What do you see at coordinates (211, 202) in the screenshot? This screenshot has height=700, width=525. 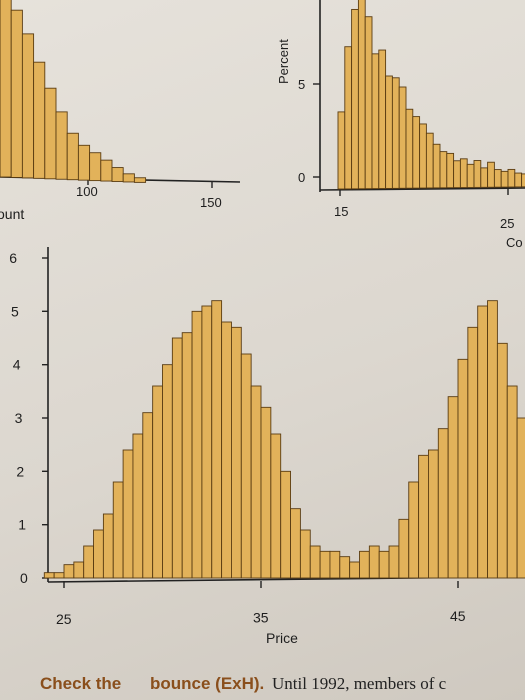 I see `x-tick-label: 150` at bounding box center [211, 202].